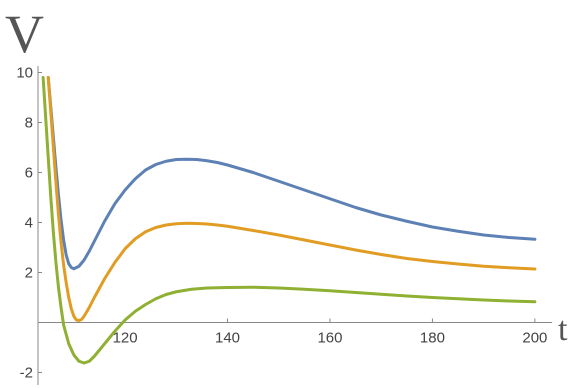  I want to click on x-axis-title: t, so click(563, 329).